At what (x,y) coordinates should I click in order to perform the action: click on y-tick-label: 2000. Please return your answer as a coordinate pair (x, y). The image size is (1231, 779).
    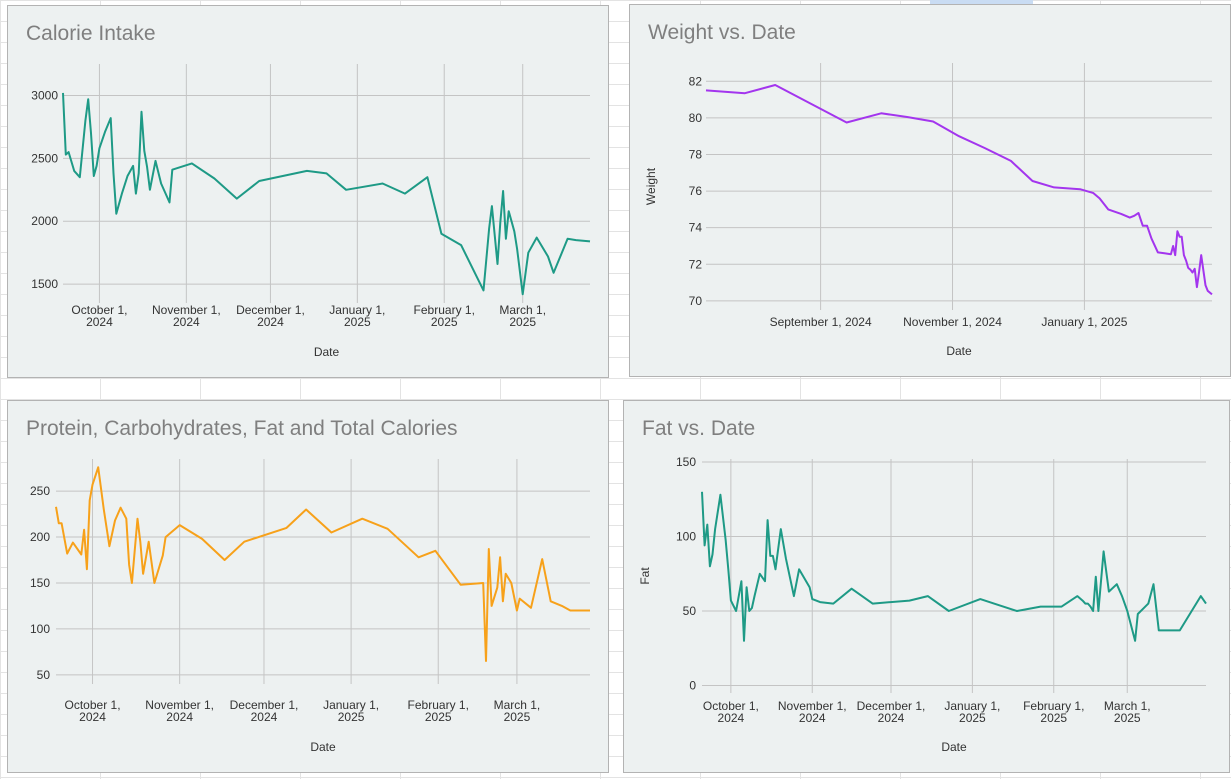
    Looking at the image, I should click on (44, 221).